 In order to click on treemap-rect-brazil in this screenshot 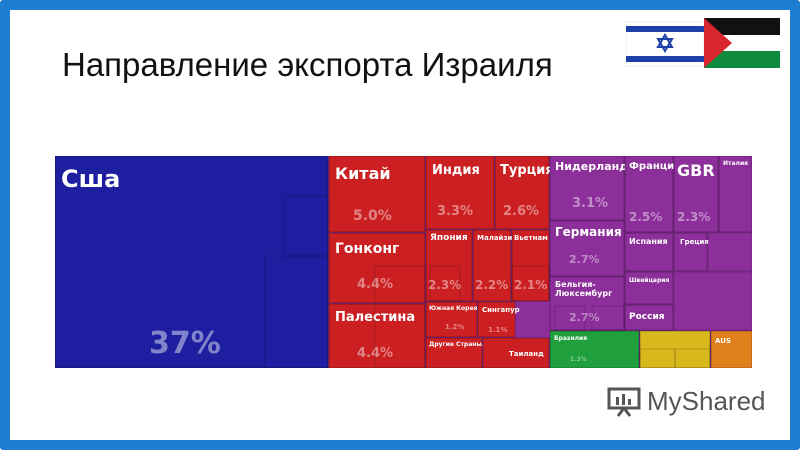, I will do `click(594, 349)`.